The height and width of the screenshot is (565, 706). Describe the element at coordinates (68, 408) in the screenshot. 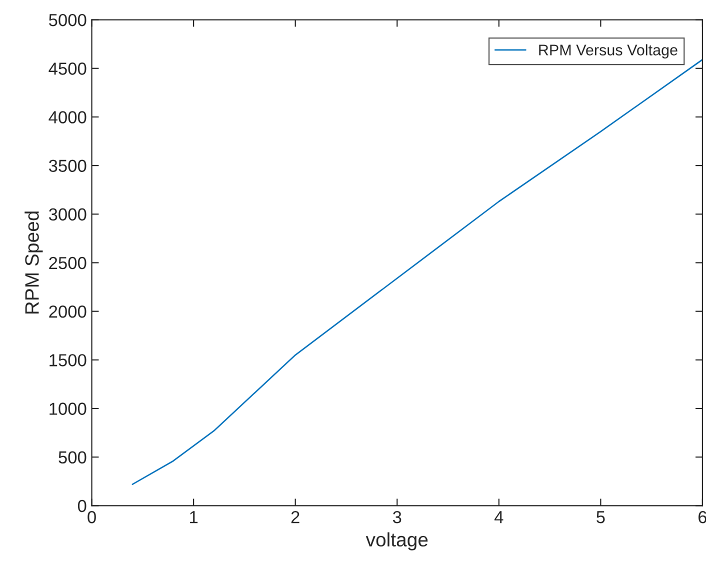

I see `y-tick-label: 1000` at that location.